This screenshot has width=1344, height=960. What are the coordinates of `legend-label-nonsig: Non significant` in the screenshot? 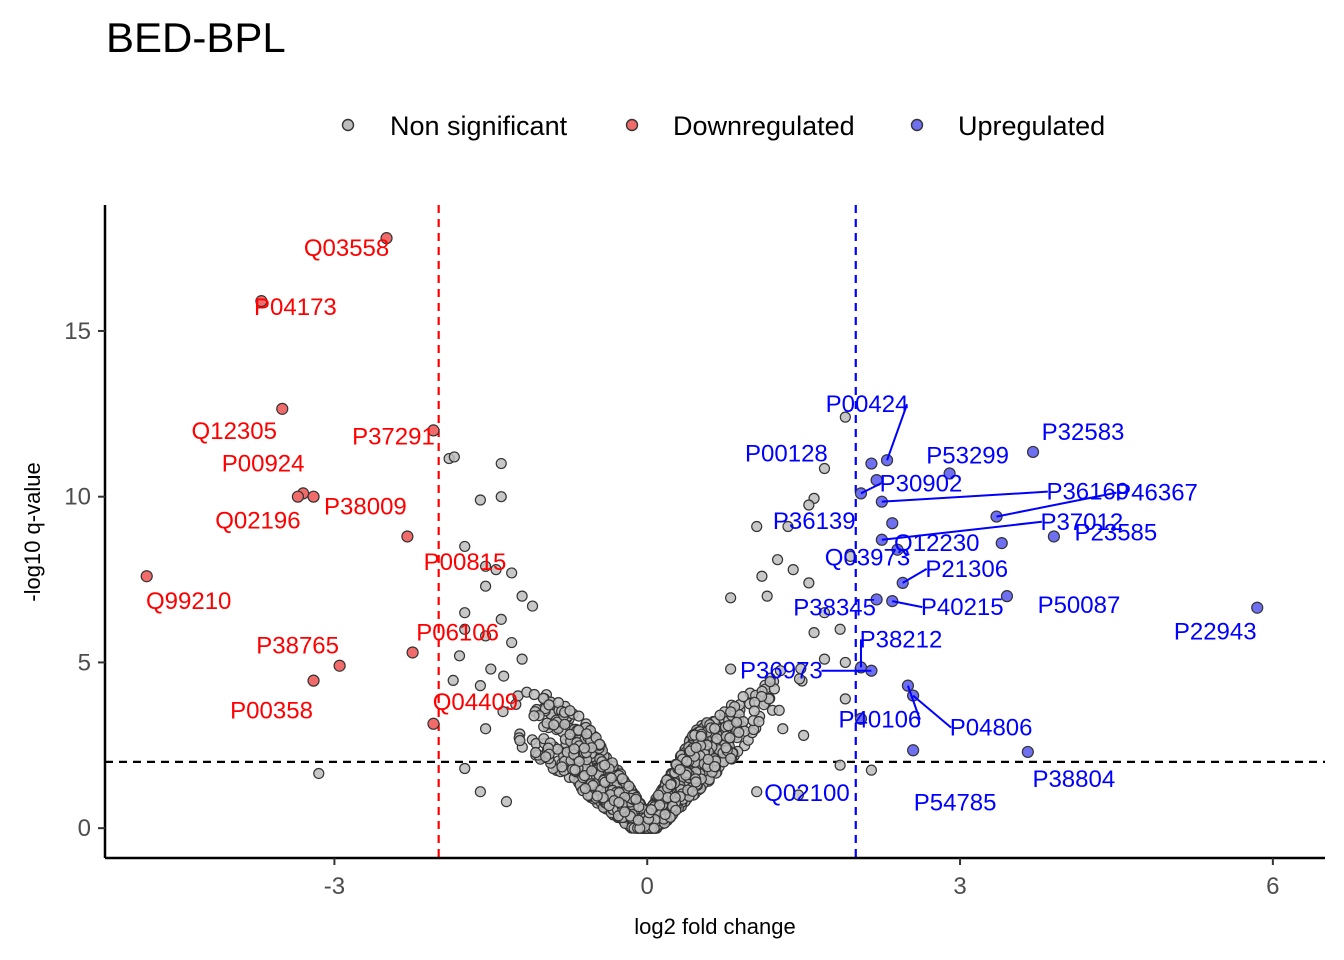 It's located at (479, 126).